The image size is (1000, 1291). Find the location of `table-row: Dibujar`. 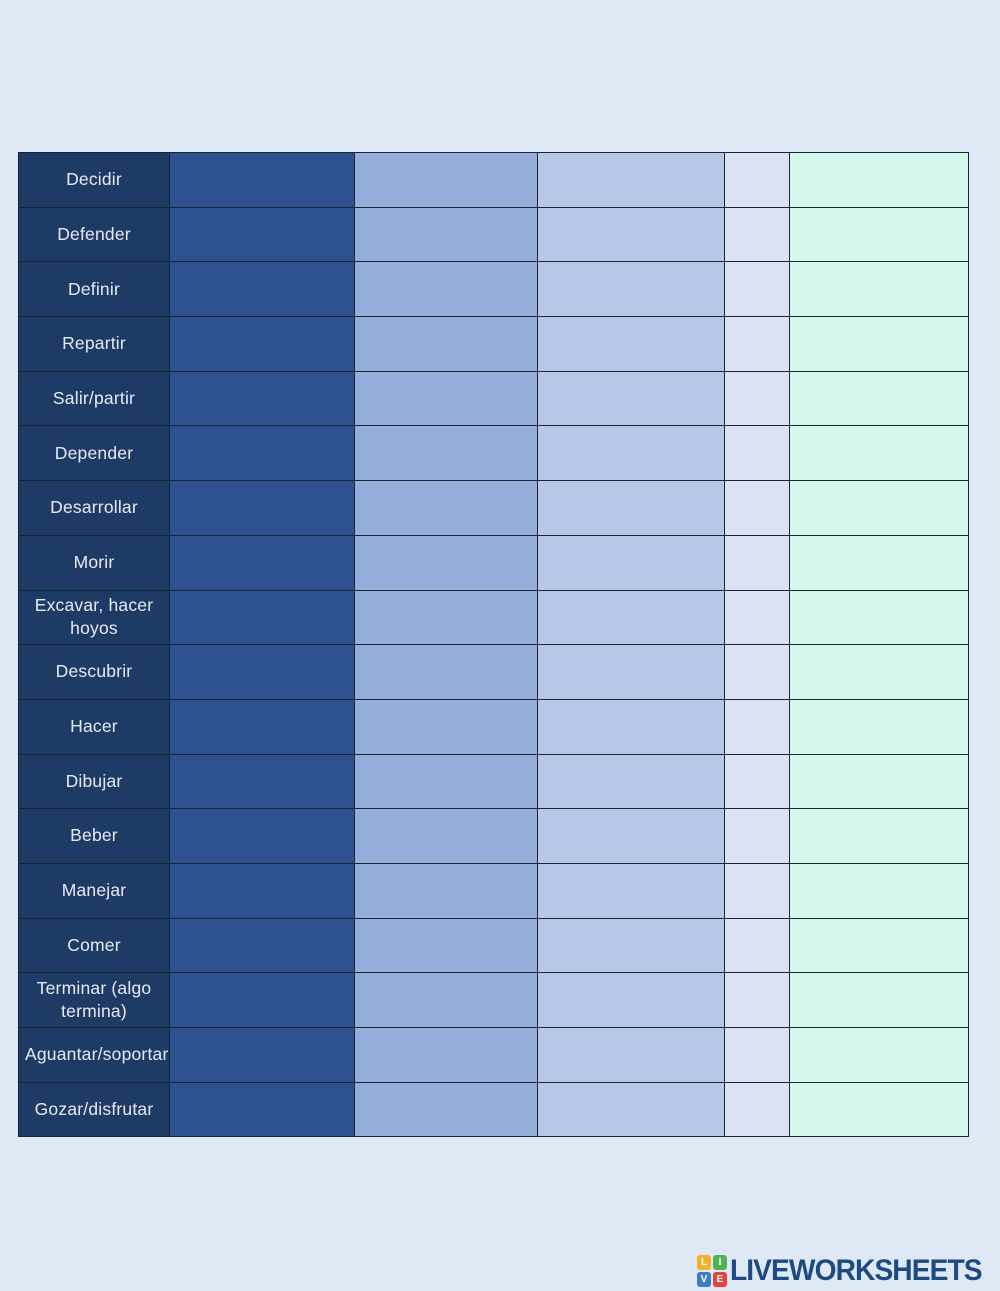

table-row: Dibujar is located at coordinates (493, 781).